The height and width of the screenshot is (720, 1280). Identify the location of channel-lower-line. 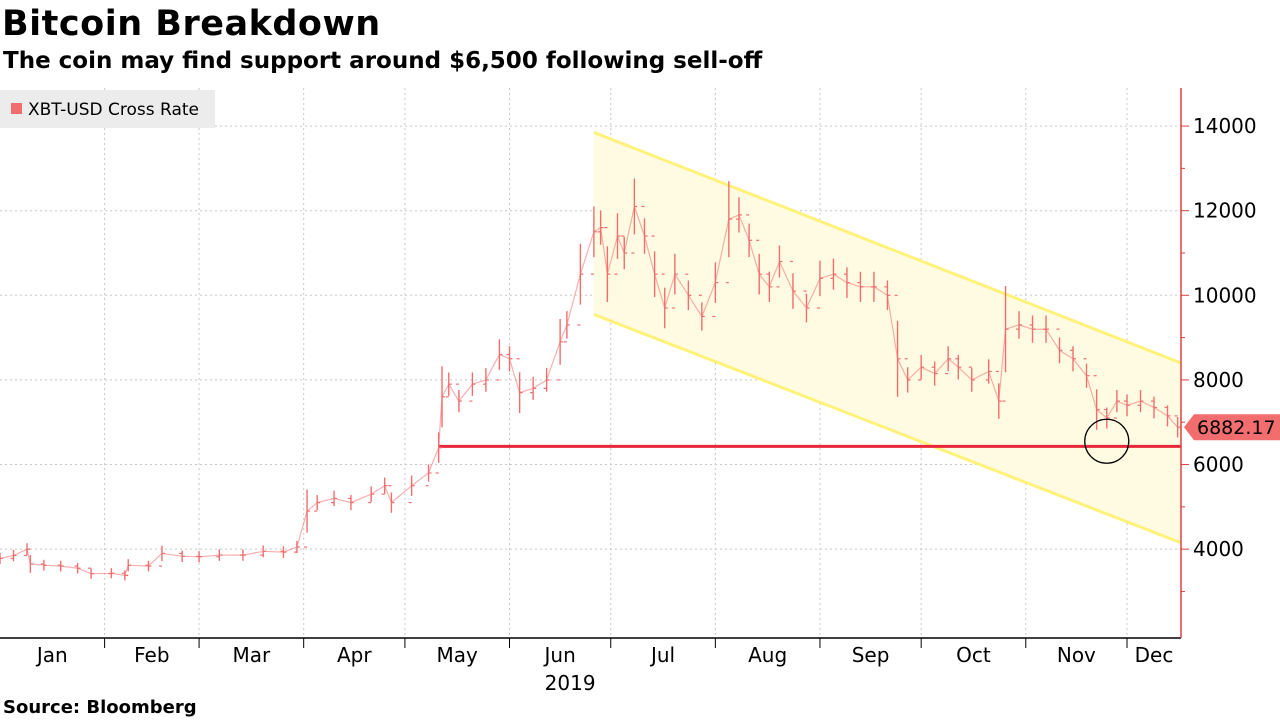
(887, 428).